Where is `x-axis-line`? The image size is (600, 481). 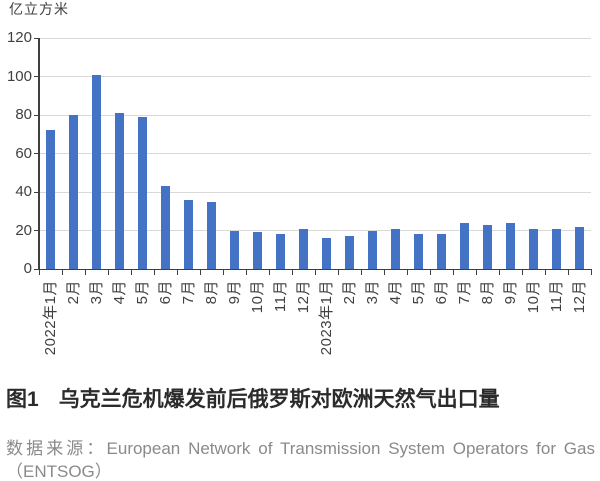
x-axis-line is located at coordinates (315, 269).